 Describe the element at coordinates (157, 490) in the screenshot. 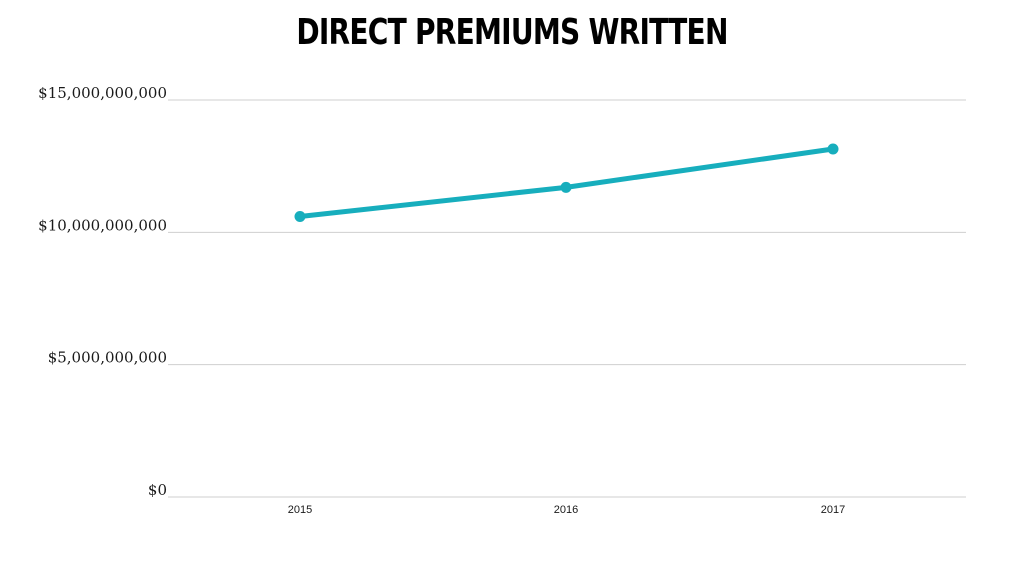

I see `y-tick-label: $0` at that location.